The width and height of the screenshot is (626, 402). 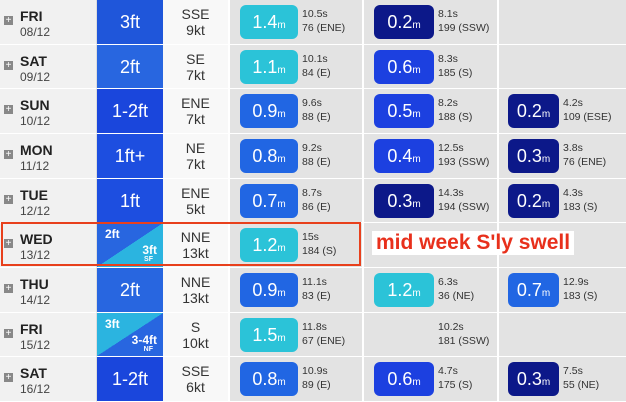 I want to click on swell-cell: 0.7m 8.7s 86 (E), so click(x=295, y=201).